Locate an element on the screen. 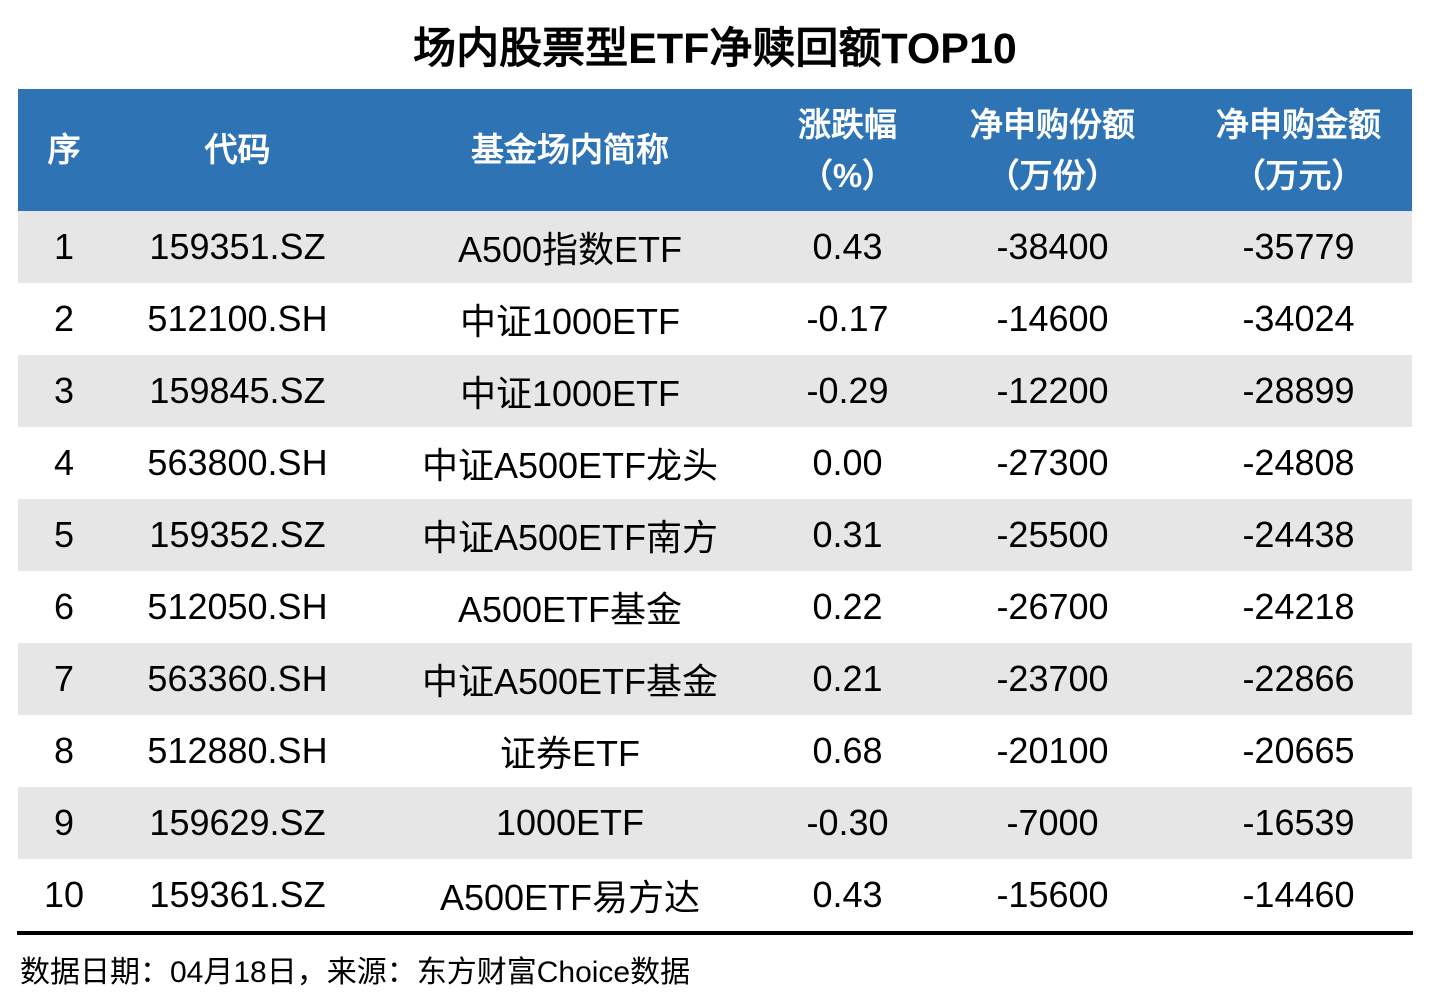 This screenshot has height=1000, width=1430. cell-fund-name: A500ETF易方达 is located at coordinates (570, 897).